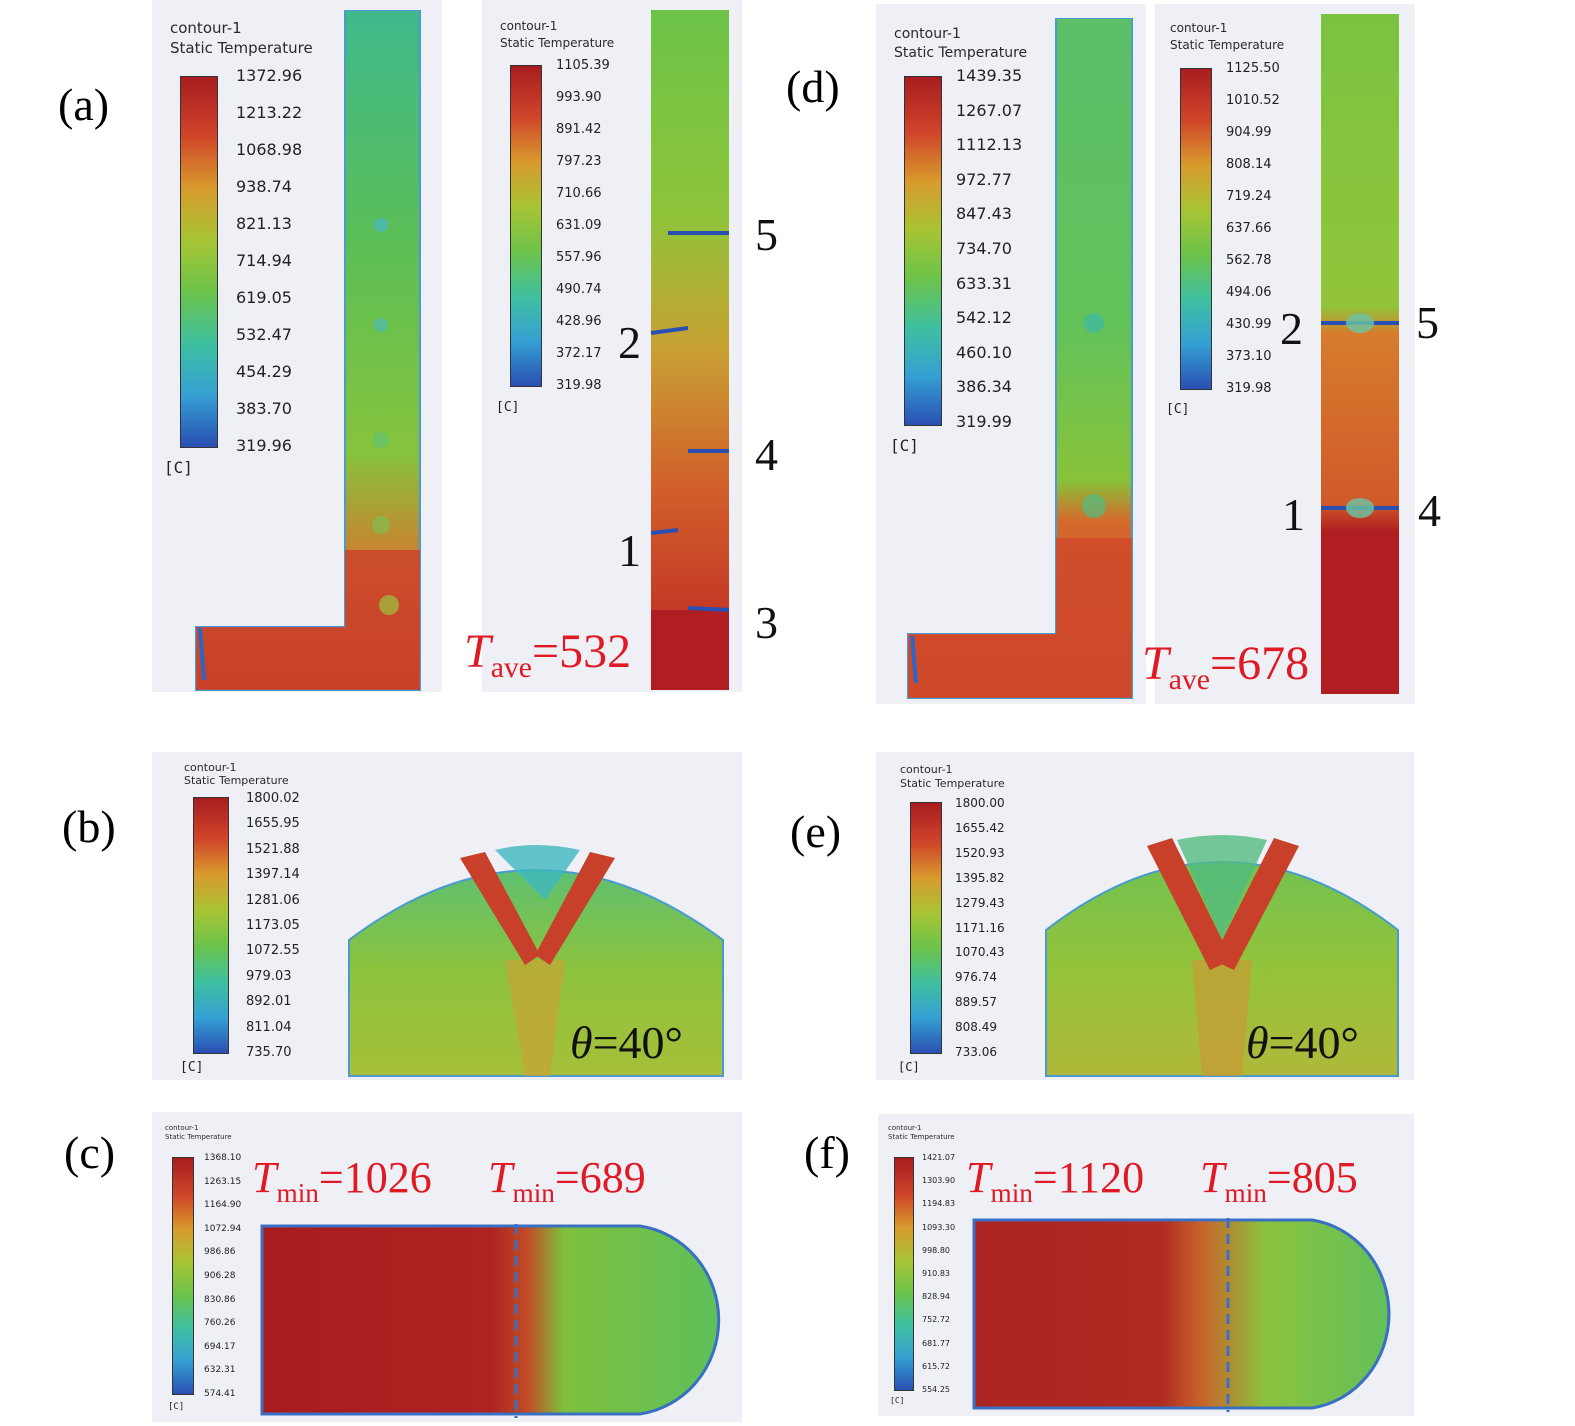  I want to click on colorbar-tick-f: 554.25, so click(936, 1389).